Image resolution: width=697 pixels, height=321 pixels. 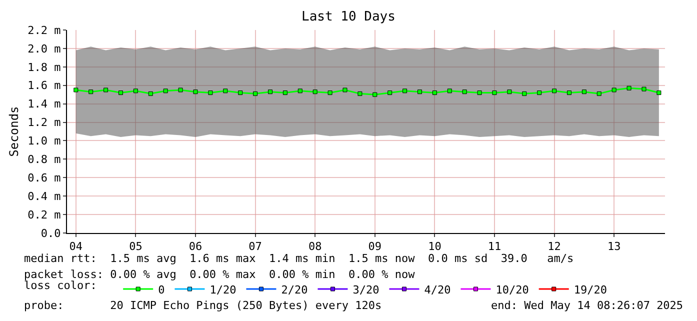 I want to click on chart-title: Last 10 Days, so click(x=349, y=17).